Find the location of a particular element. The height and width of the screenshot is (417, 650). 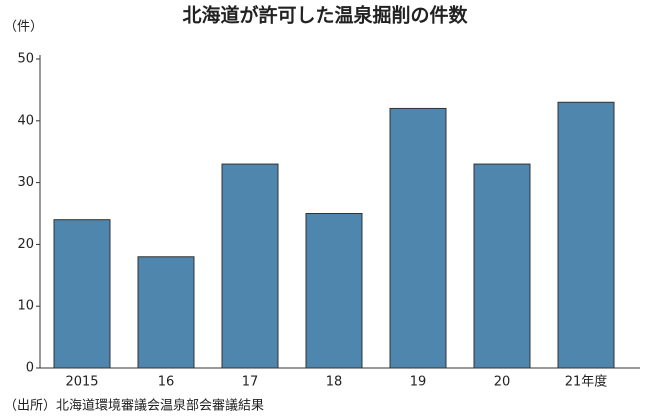

y-tick-label: 20 is located at coordinates (25, 244).